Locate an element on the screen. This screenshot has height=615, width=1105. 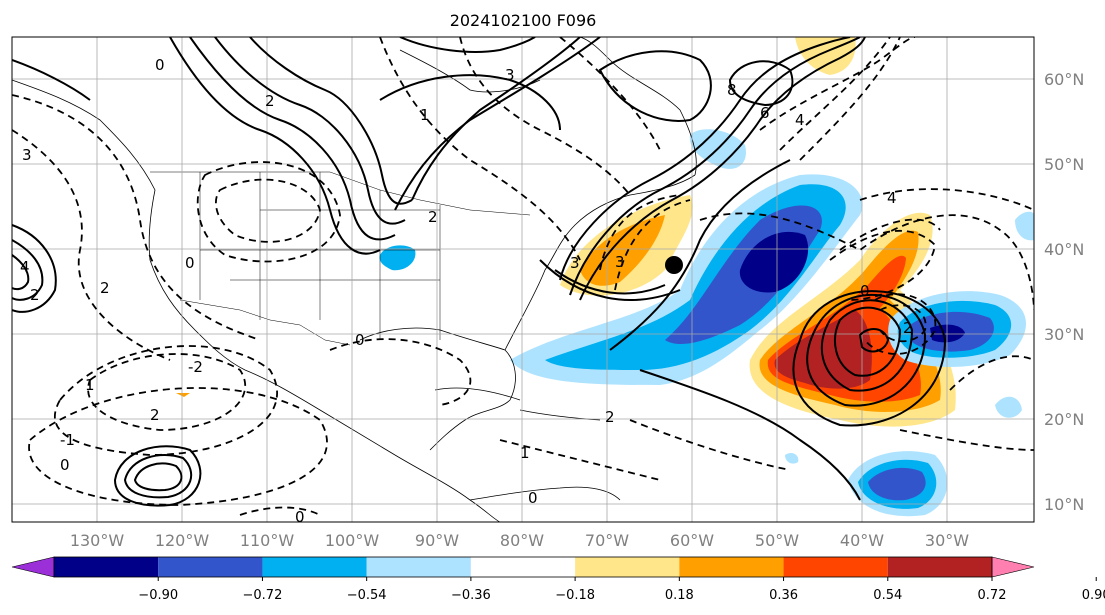
longitude-label: 100°W is located at coordinates (352, 540).